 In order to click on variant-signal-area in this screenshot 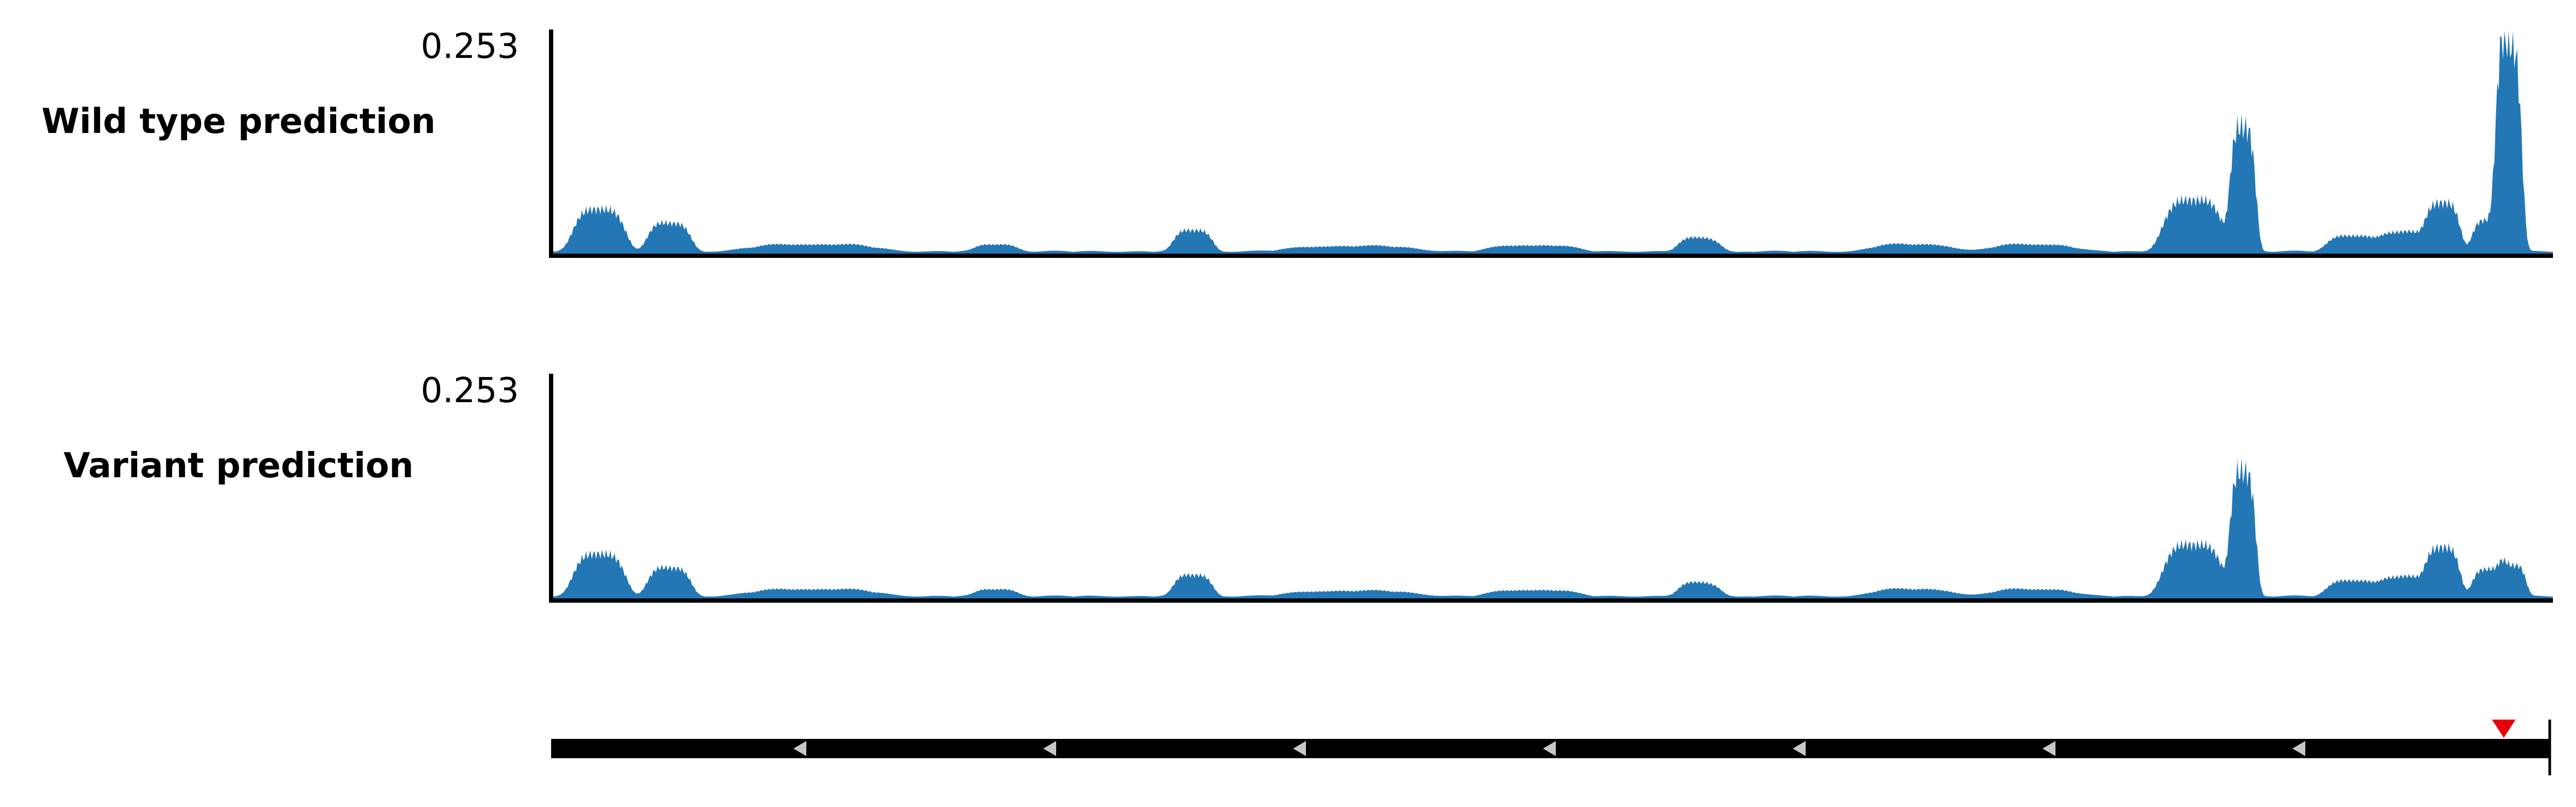, I will do `click(1553, 527)`.